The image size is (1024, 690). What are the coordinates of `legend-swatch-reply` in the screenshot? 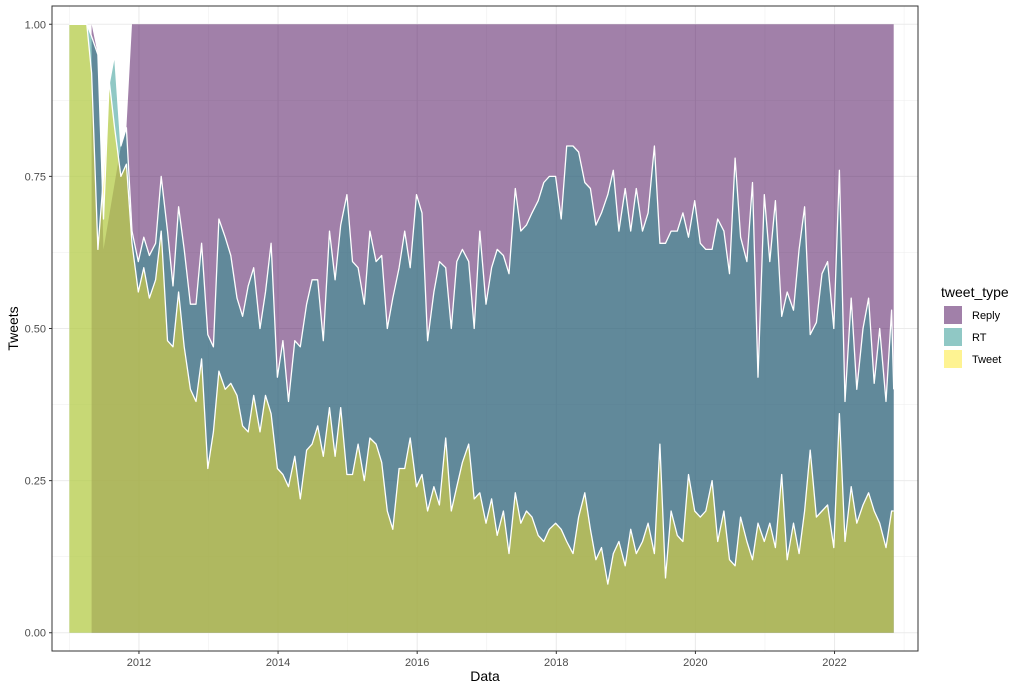 It's located at (953, 315).